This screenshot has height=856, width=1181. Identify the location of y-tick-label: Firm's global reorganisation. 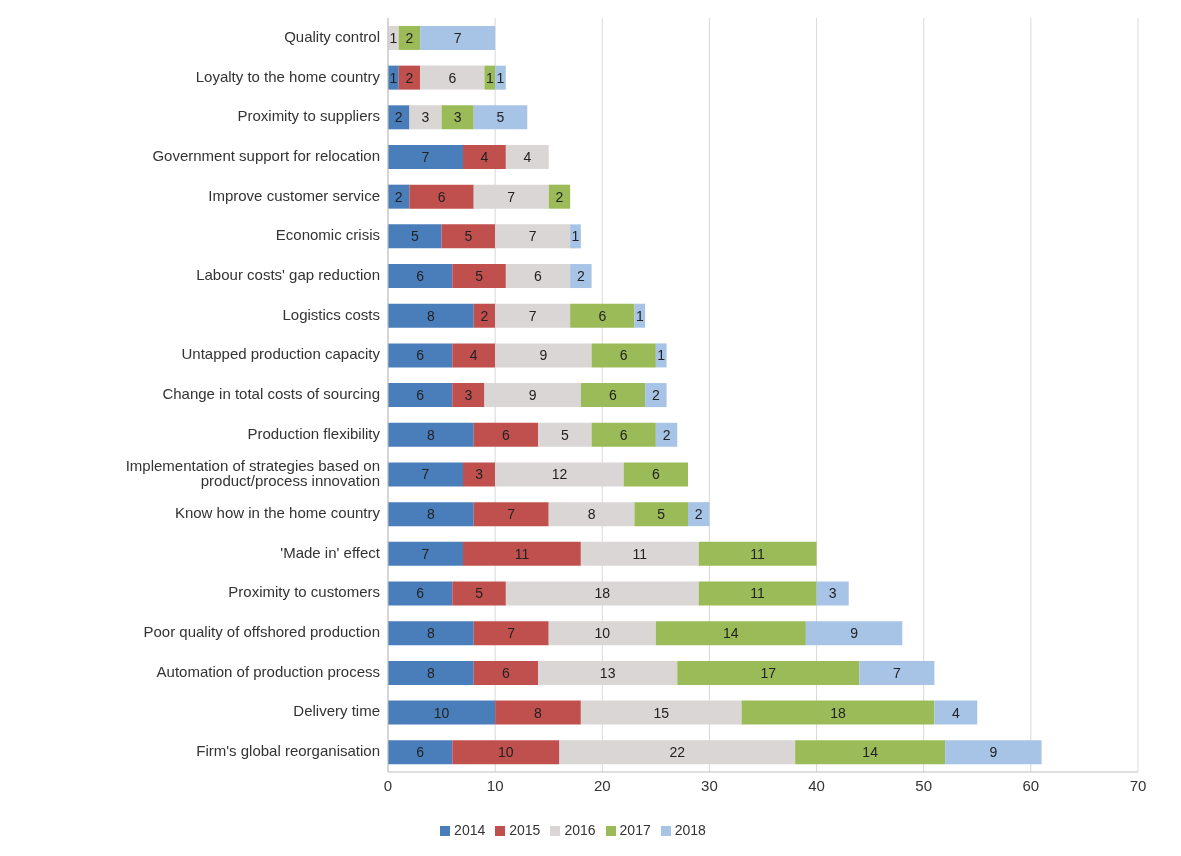
(288, 751).